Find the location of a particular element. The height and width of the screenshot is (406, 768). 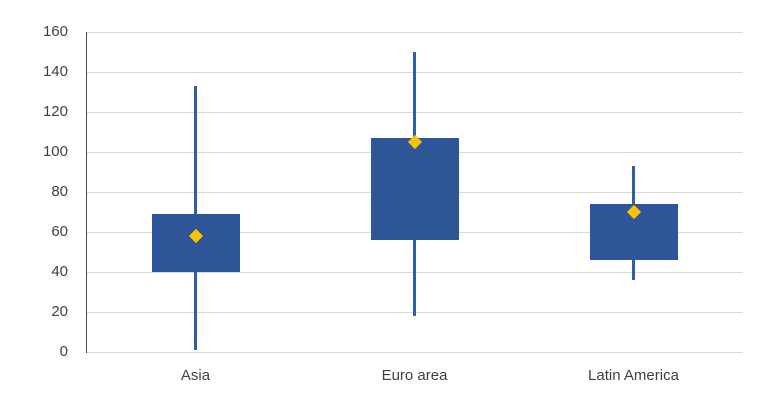

y-axis-tick-label: 140 is located at coordinates (55, 71).